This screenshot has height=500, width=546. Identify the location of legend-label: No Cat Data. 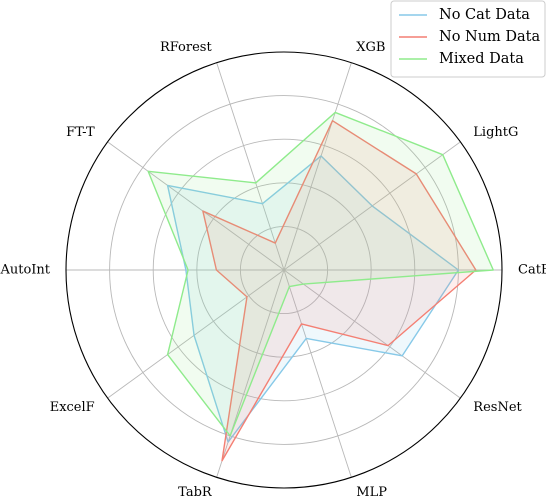
(484, 15).